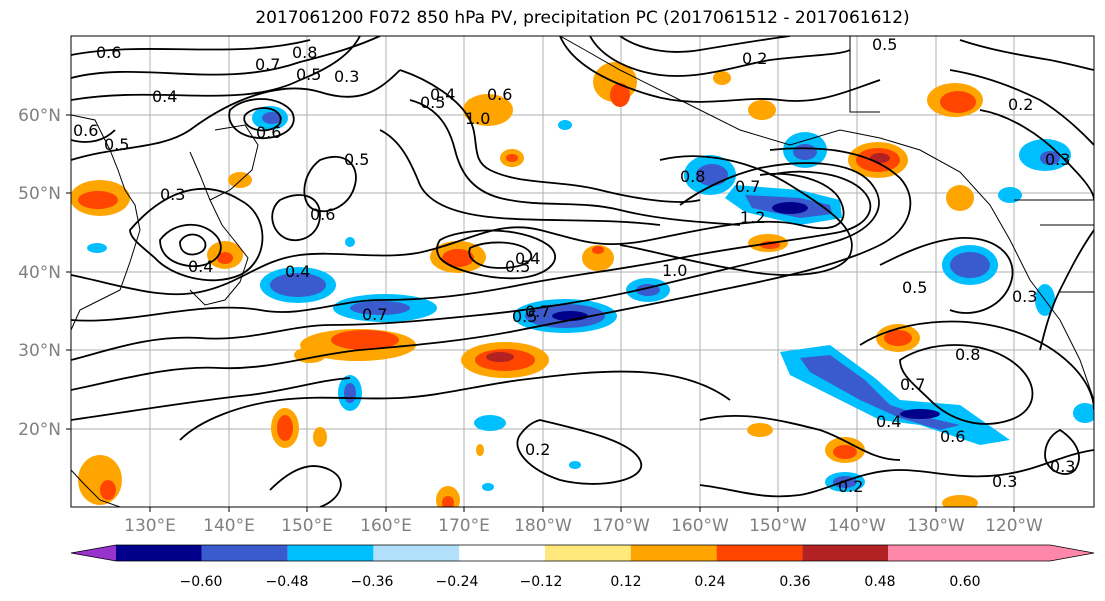 The height and width of the screenshot is (601, 1105). I want to click on colorbar-tick: 0.36, so click(794, 582).